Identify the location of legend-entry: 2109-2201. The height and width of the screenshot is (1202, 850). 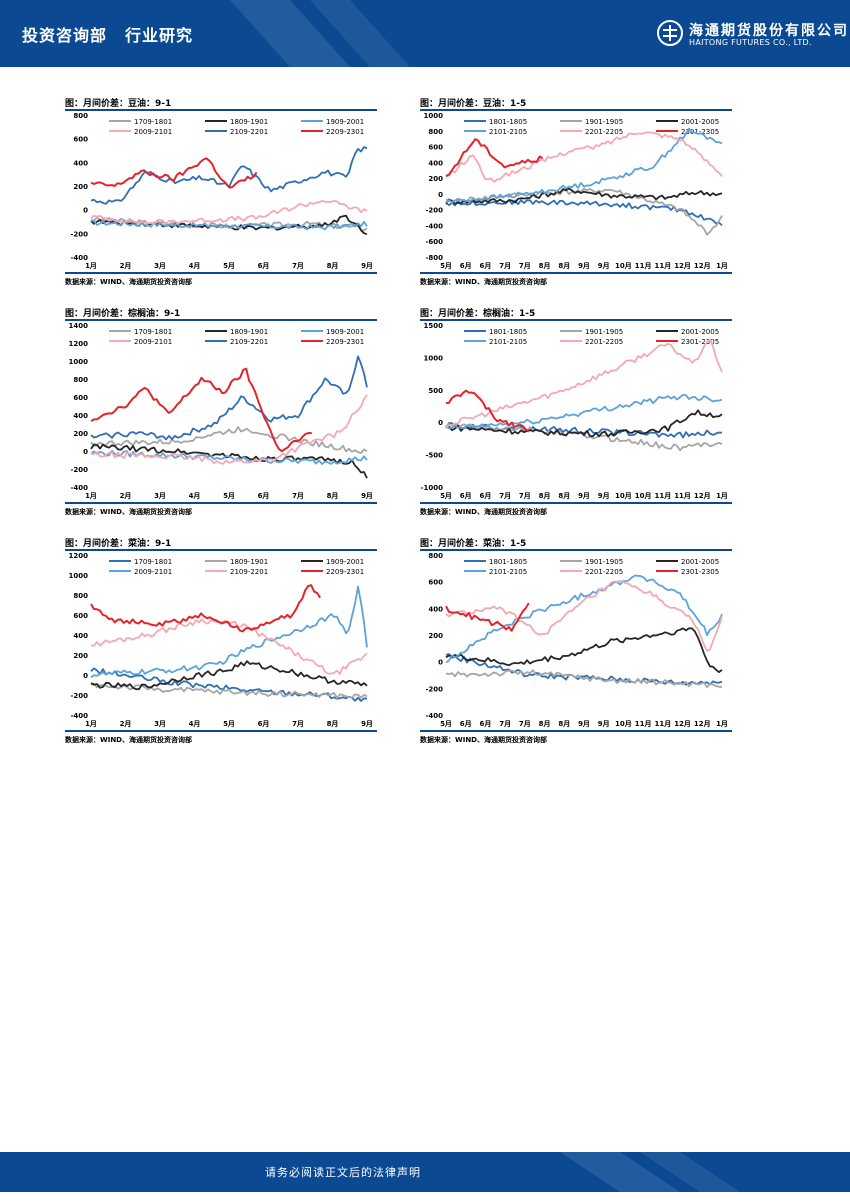
(236, 572).